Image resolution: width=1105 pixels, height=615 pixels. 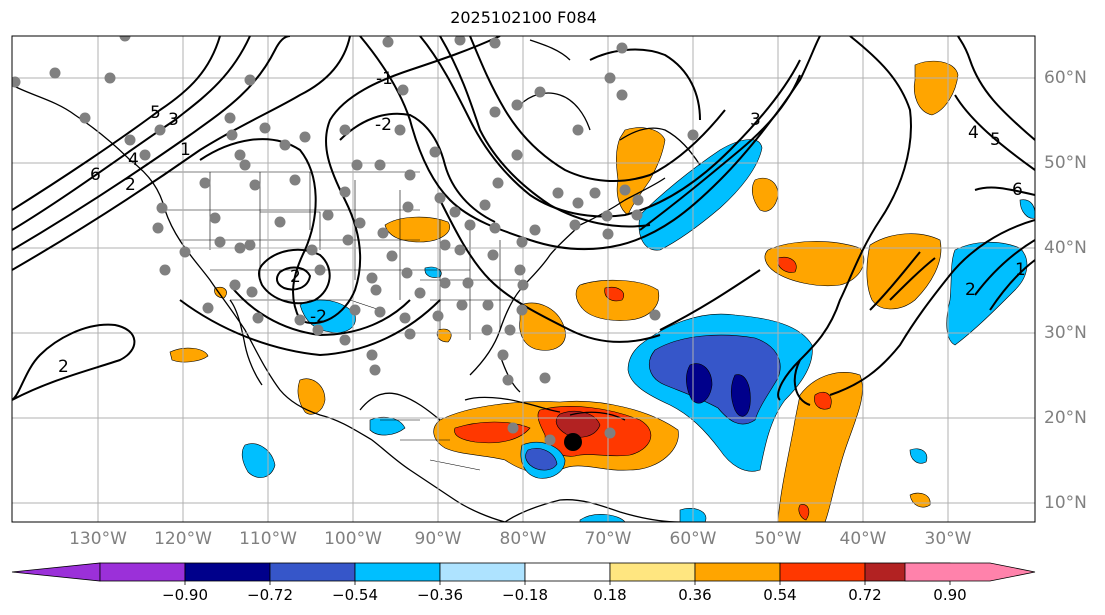 I want to click on lat-label: 20°N, so click(x=1065, y=418).